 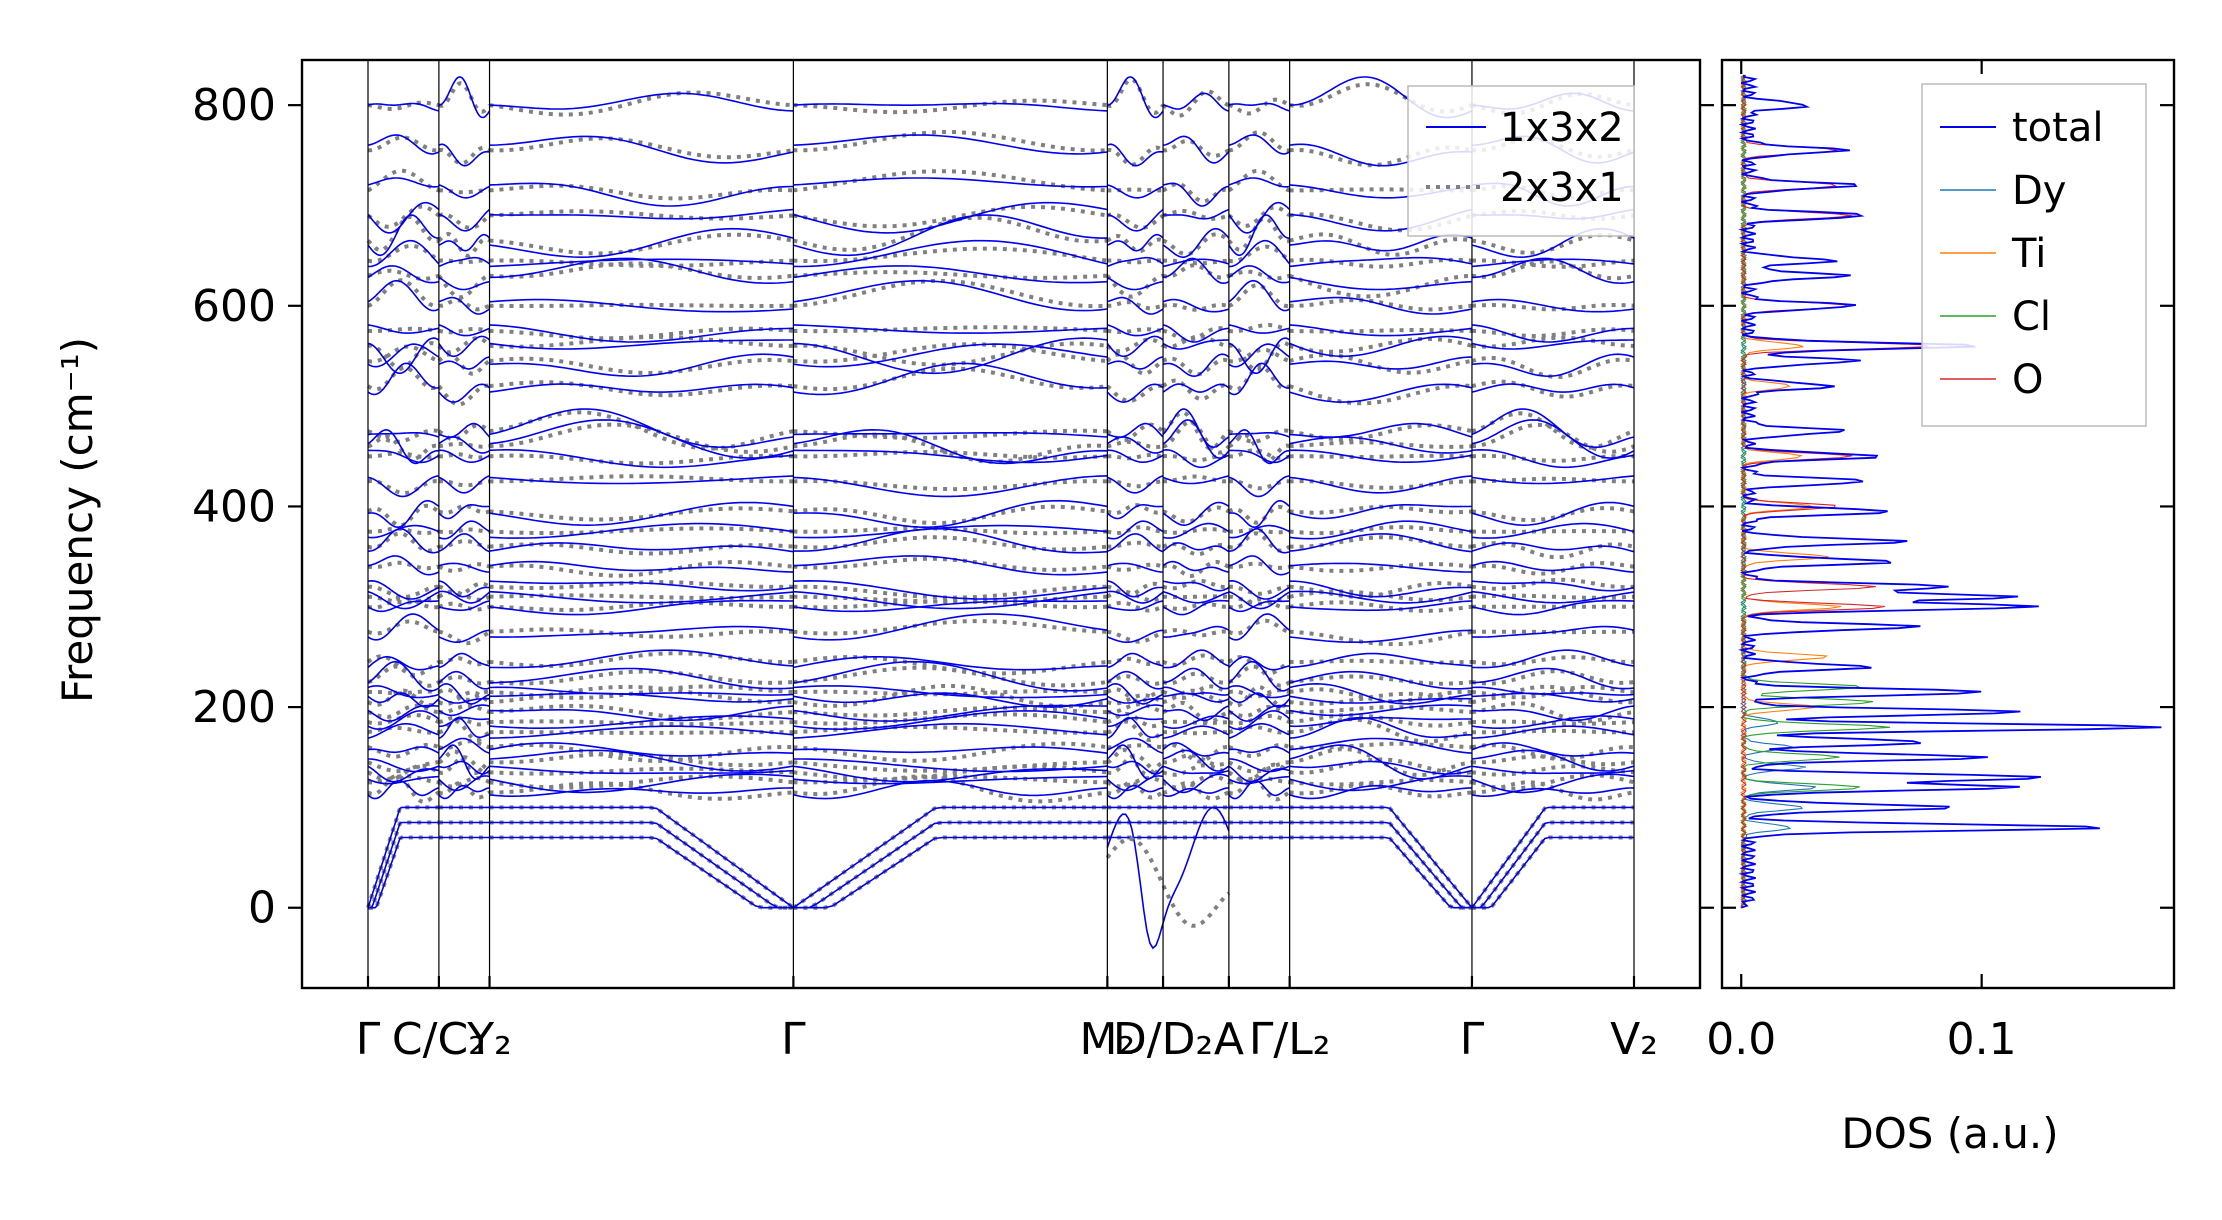 What do you see at coordinates (1108, 1039) in the screenshot?
I see `band-x-tick-label: M₂` at bounding box center [1108, 1039].